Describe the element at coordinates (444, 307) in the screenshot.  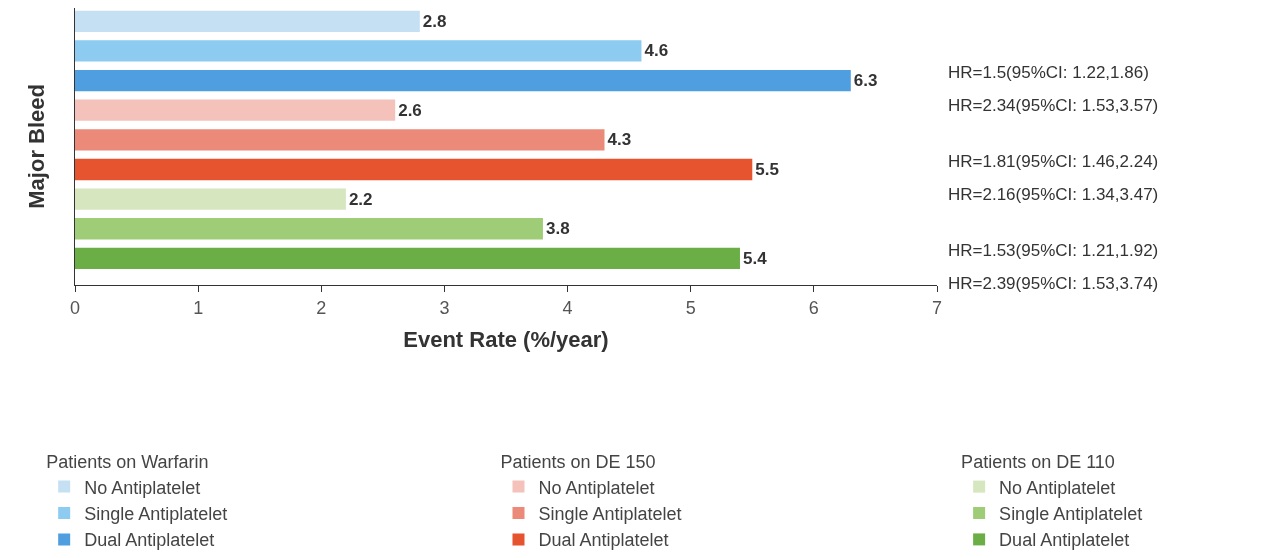
I see `x-tick-label: 3` at that location.